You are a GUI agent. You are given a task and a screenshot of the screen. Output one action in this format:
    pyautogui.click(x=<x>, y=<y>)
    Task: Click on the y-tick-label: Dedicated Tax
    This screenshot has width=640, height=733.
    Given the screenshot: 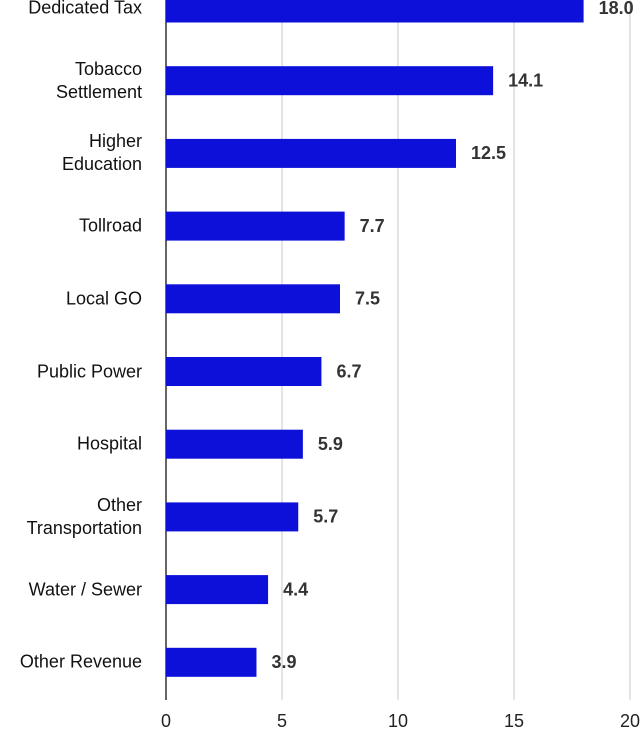 What is the action you would take?
    pyautogui.click(x=85, y=9)
    